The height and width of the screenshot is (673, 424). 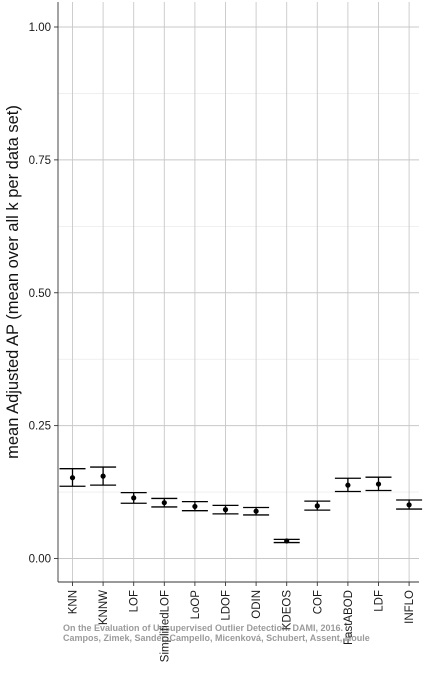 I want to click on y-tick-label: 0.25, so click(x=40, y=427).